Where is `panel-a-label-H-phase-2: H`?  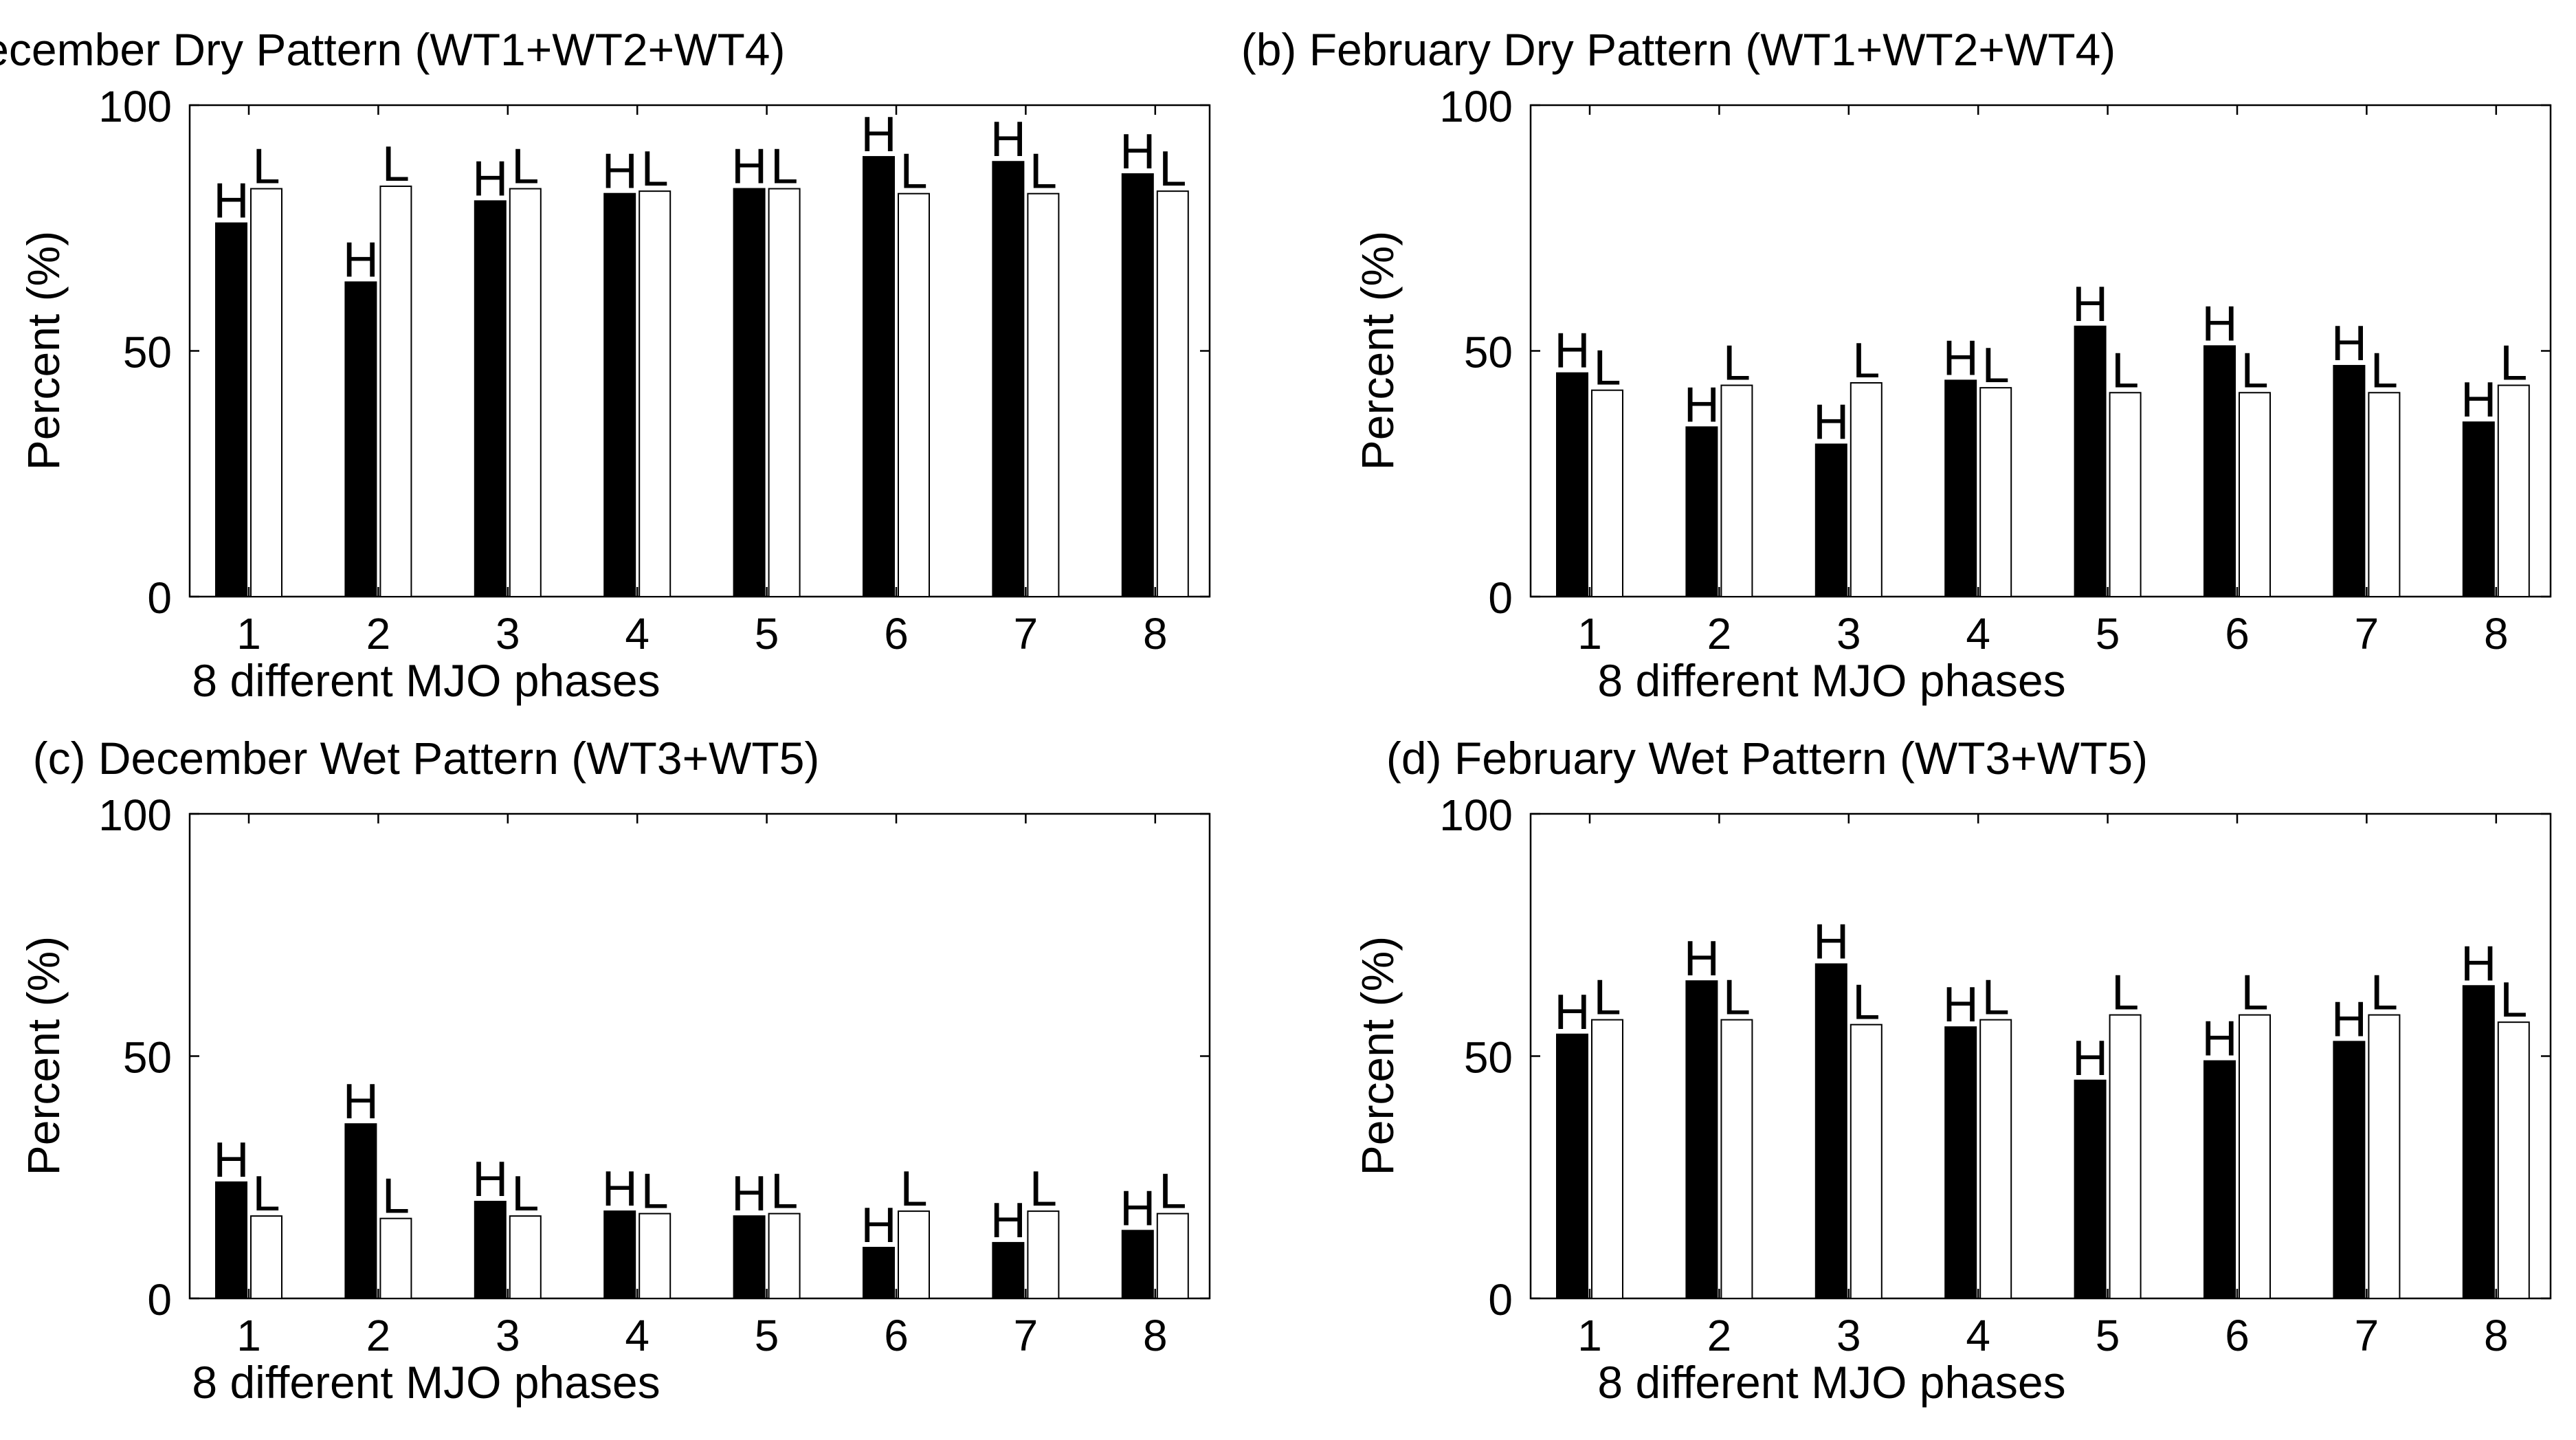
panel-a-label-H-phase-2: H is located at coordinates (361, 259).